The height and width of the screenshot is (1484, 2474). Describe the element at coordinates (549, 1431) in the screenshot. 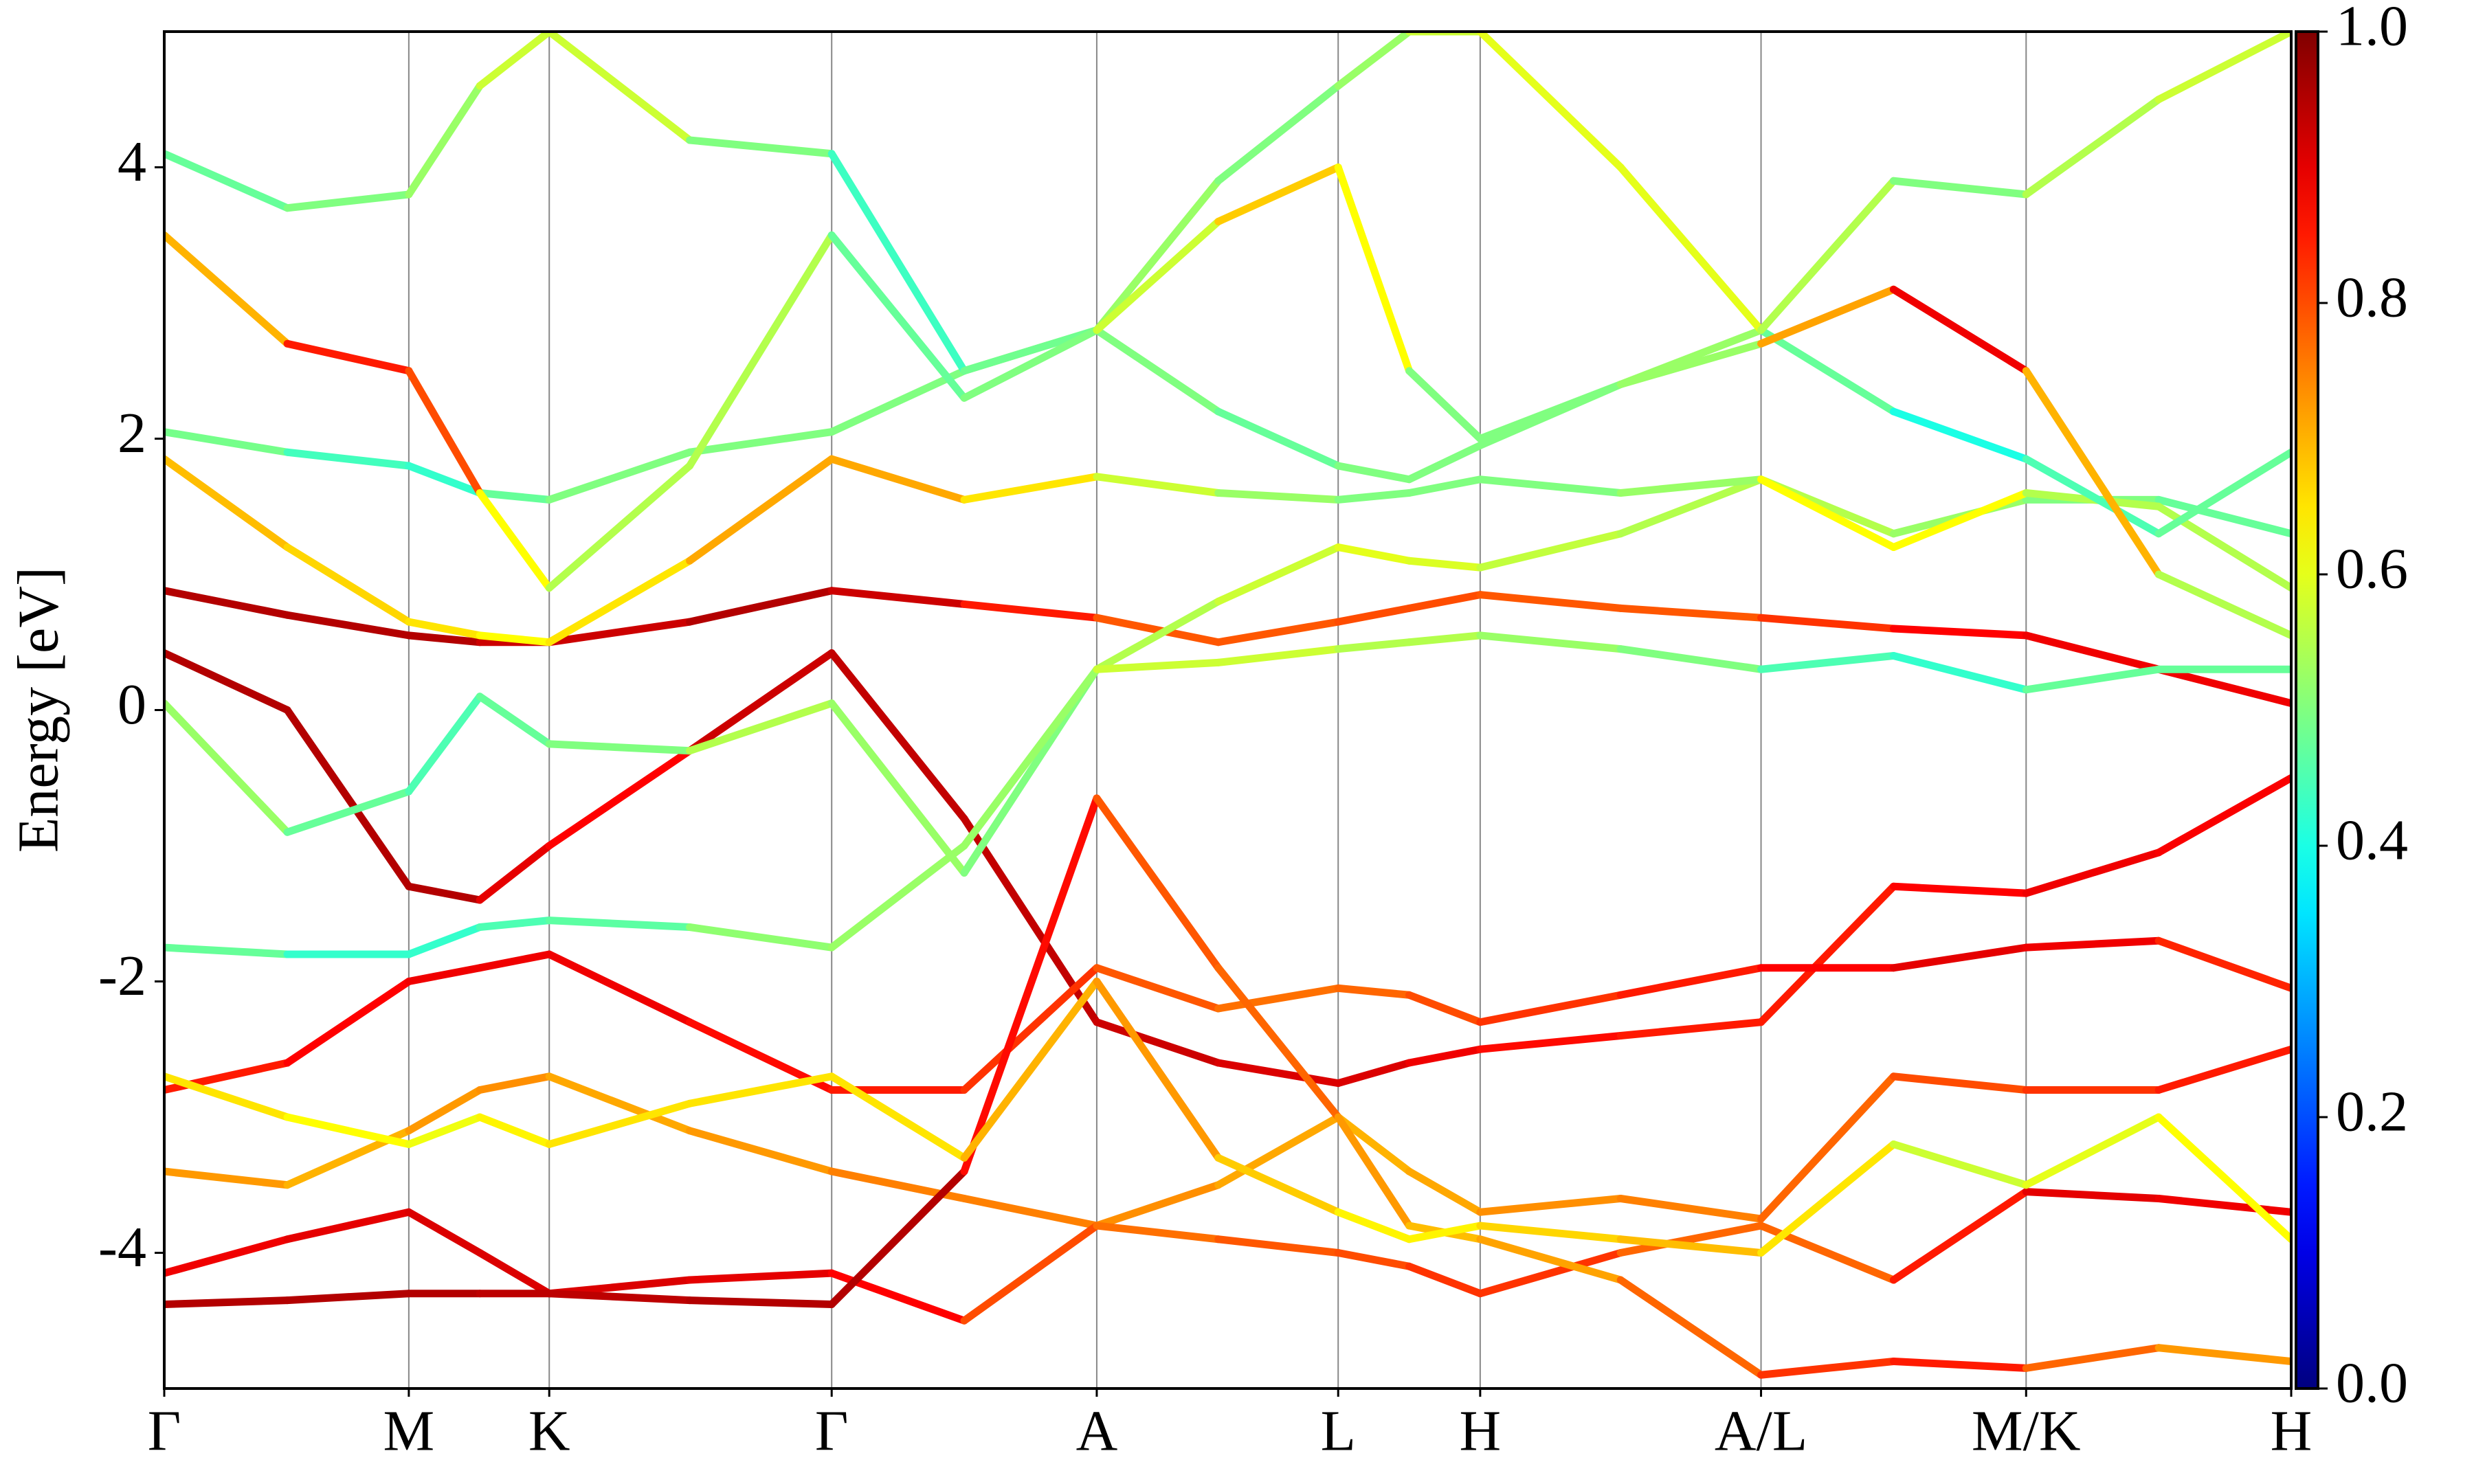

I see `x-tick-label: K` at that location.